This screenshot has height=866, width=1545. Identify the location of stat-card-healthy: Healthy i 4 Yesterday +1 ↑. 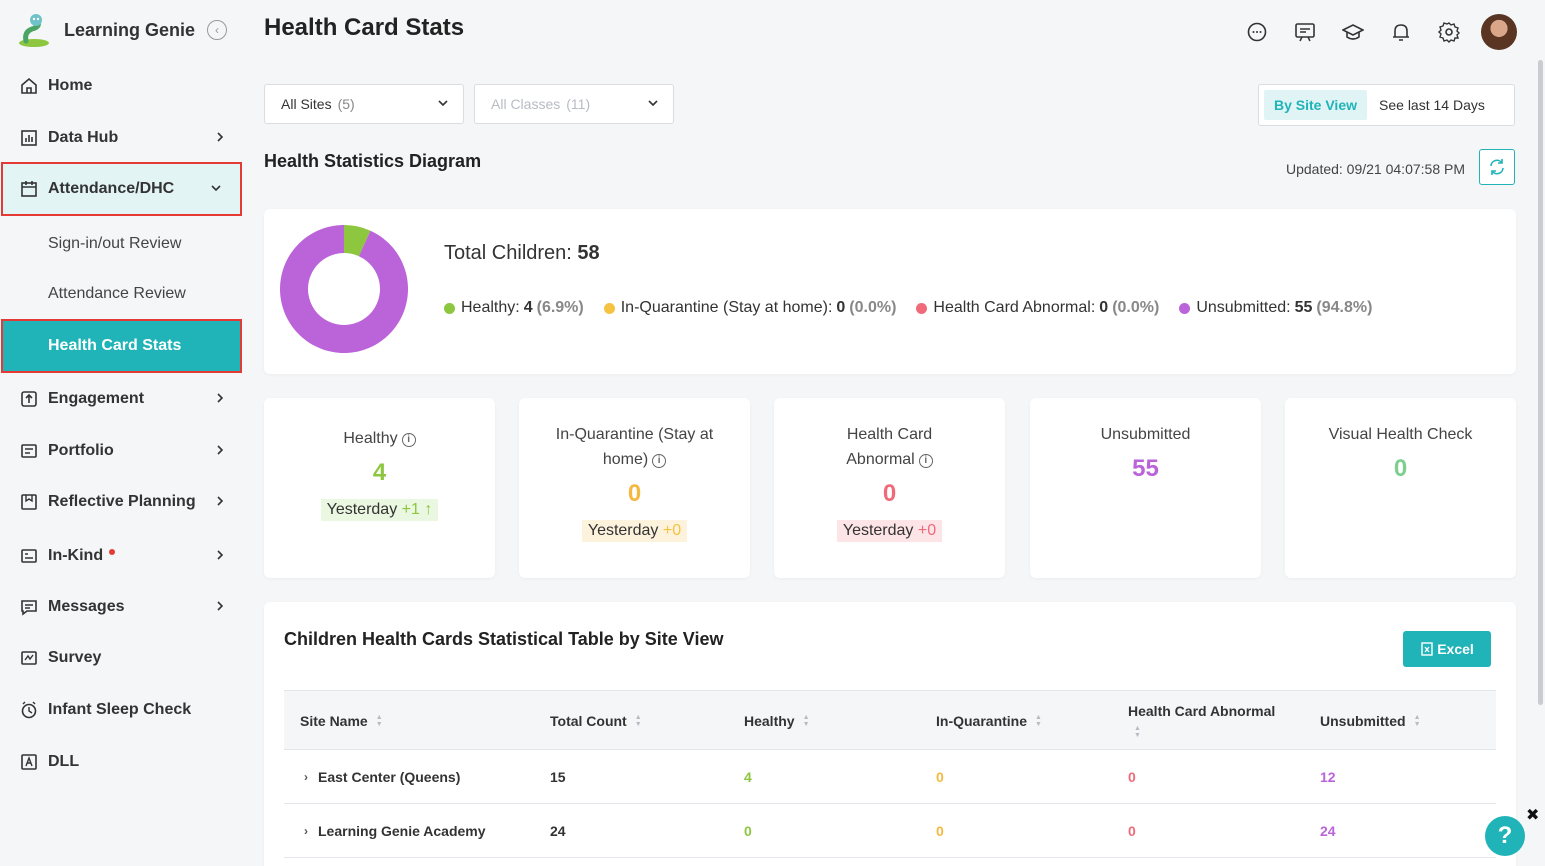
(379, 488).